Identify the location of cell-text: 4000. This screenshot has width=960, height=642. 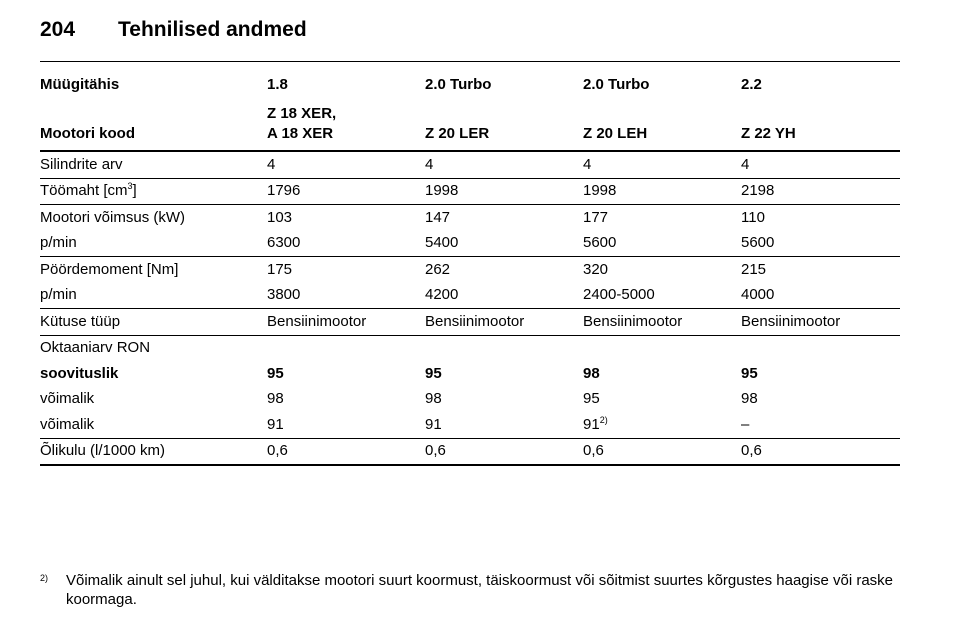
(758, 295).